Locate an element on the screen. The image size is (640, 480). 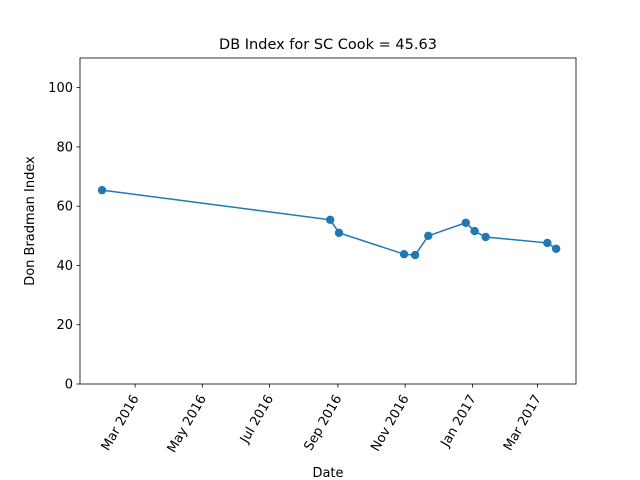
x-tick-label: Jul 2016 is located at coordinates (257, 420).